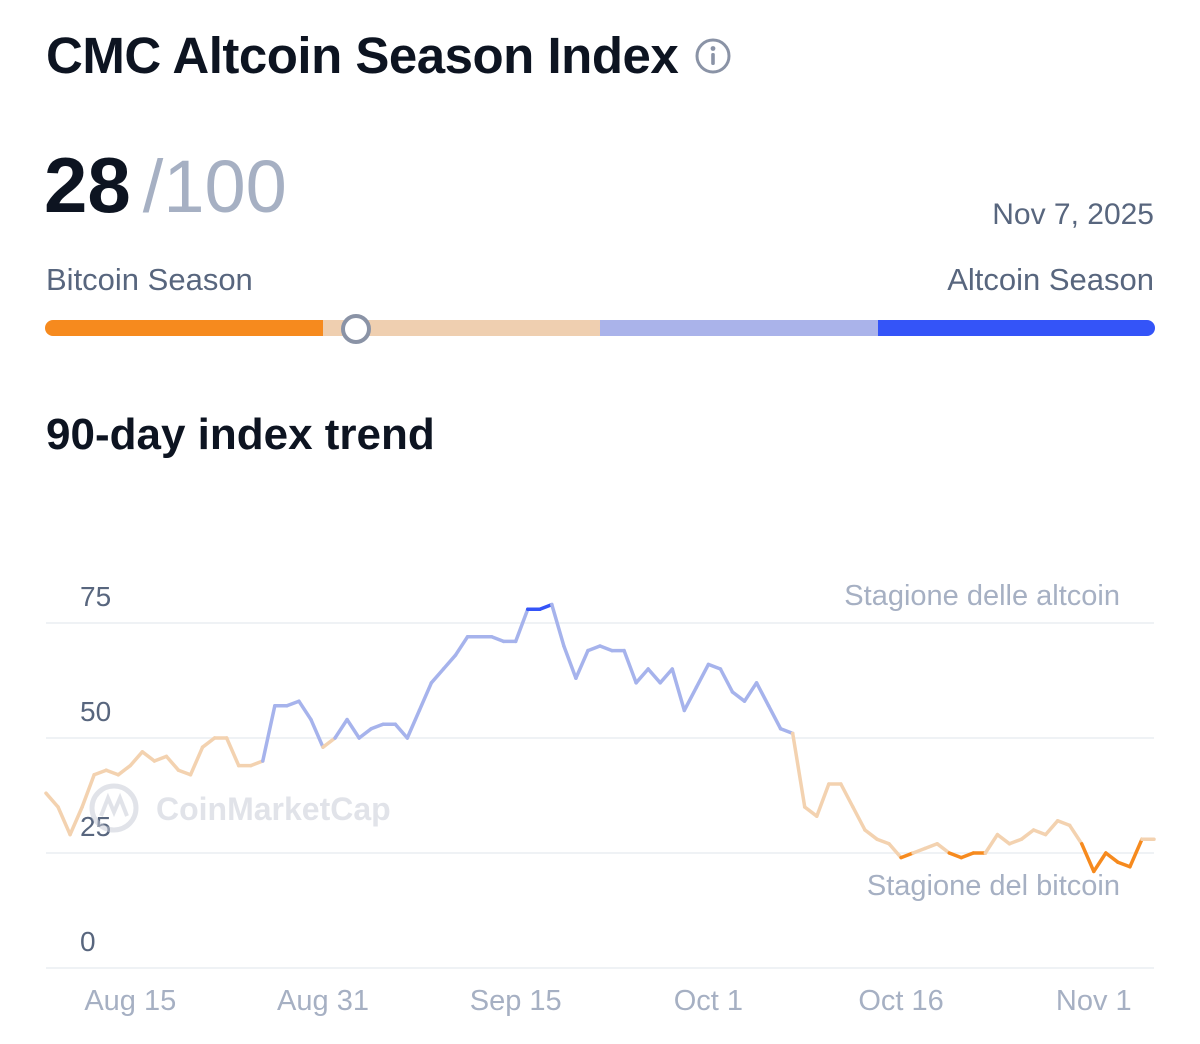 Image resolution: width=1200 pixels, height=1044 pixels. I want to click on coinmarketcap-watermark: CoinMarketCap, so click(240, 808).